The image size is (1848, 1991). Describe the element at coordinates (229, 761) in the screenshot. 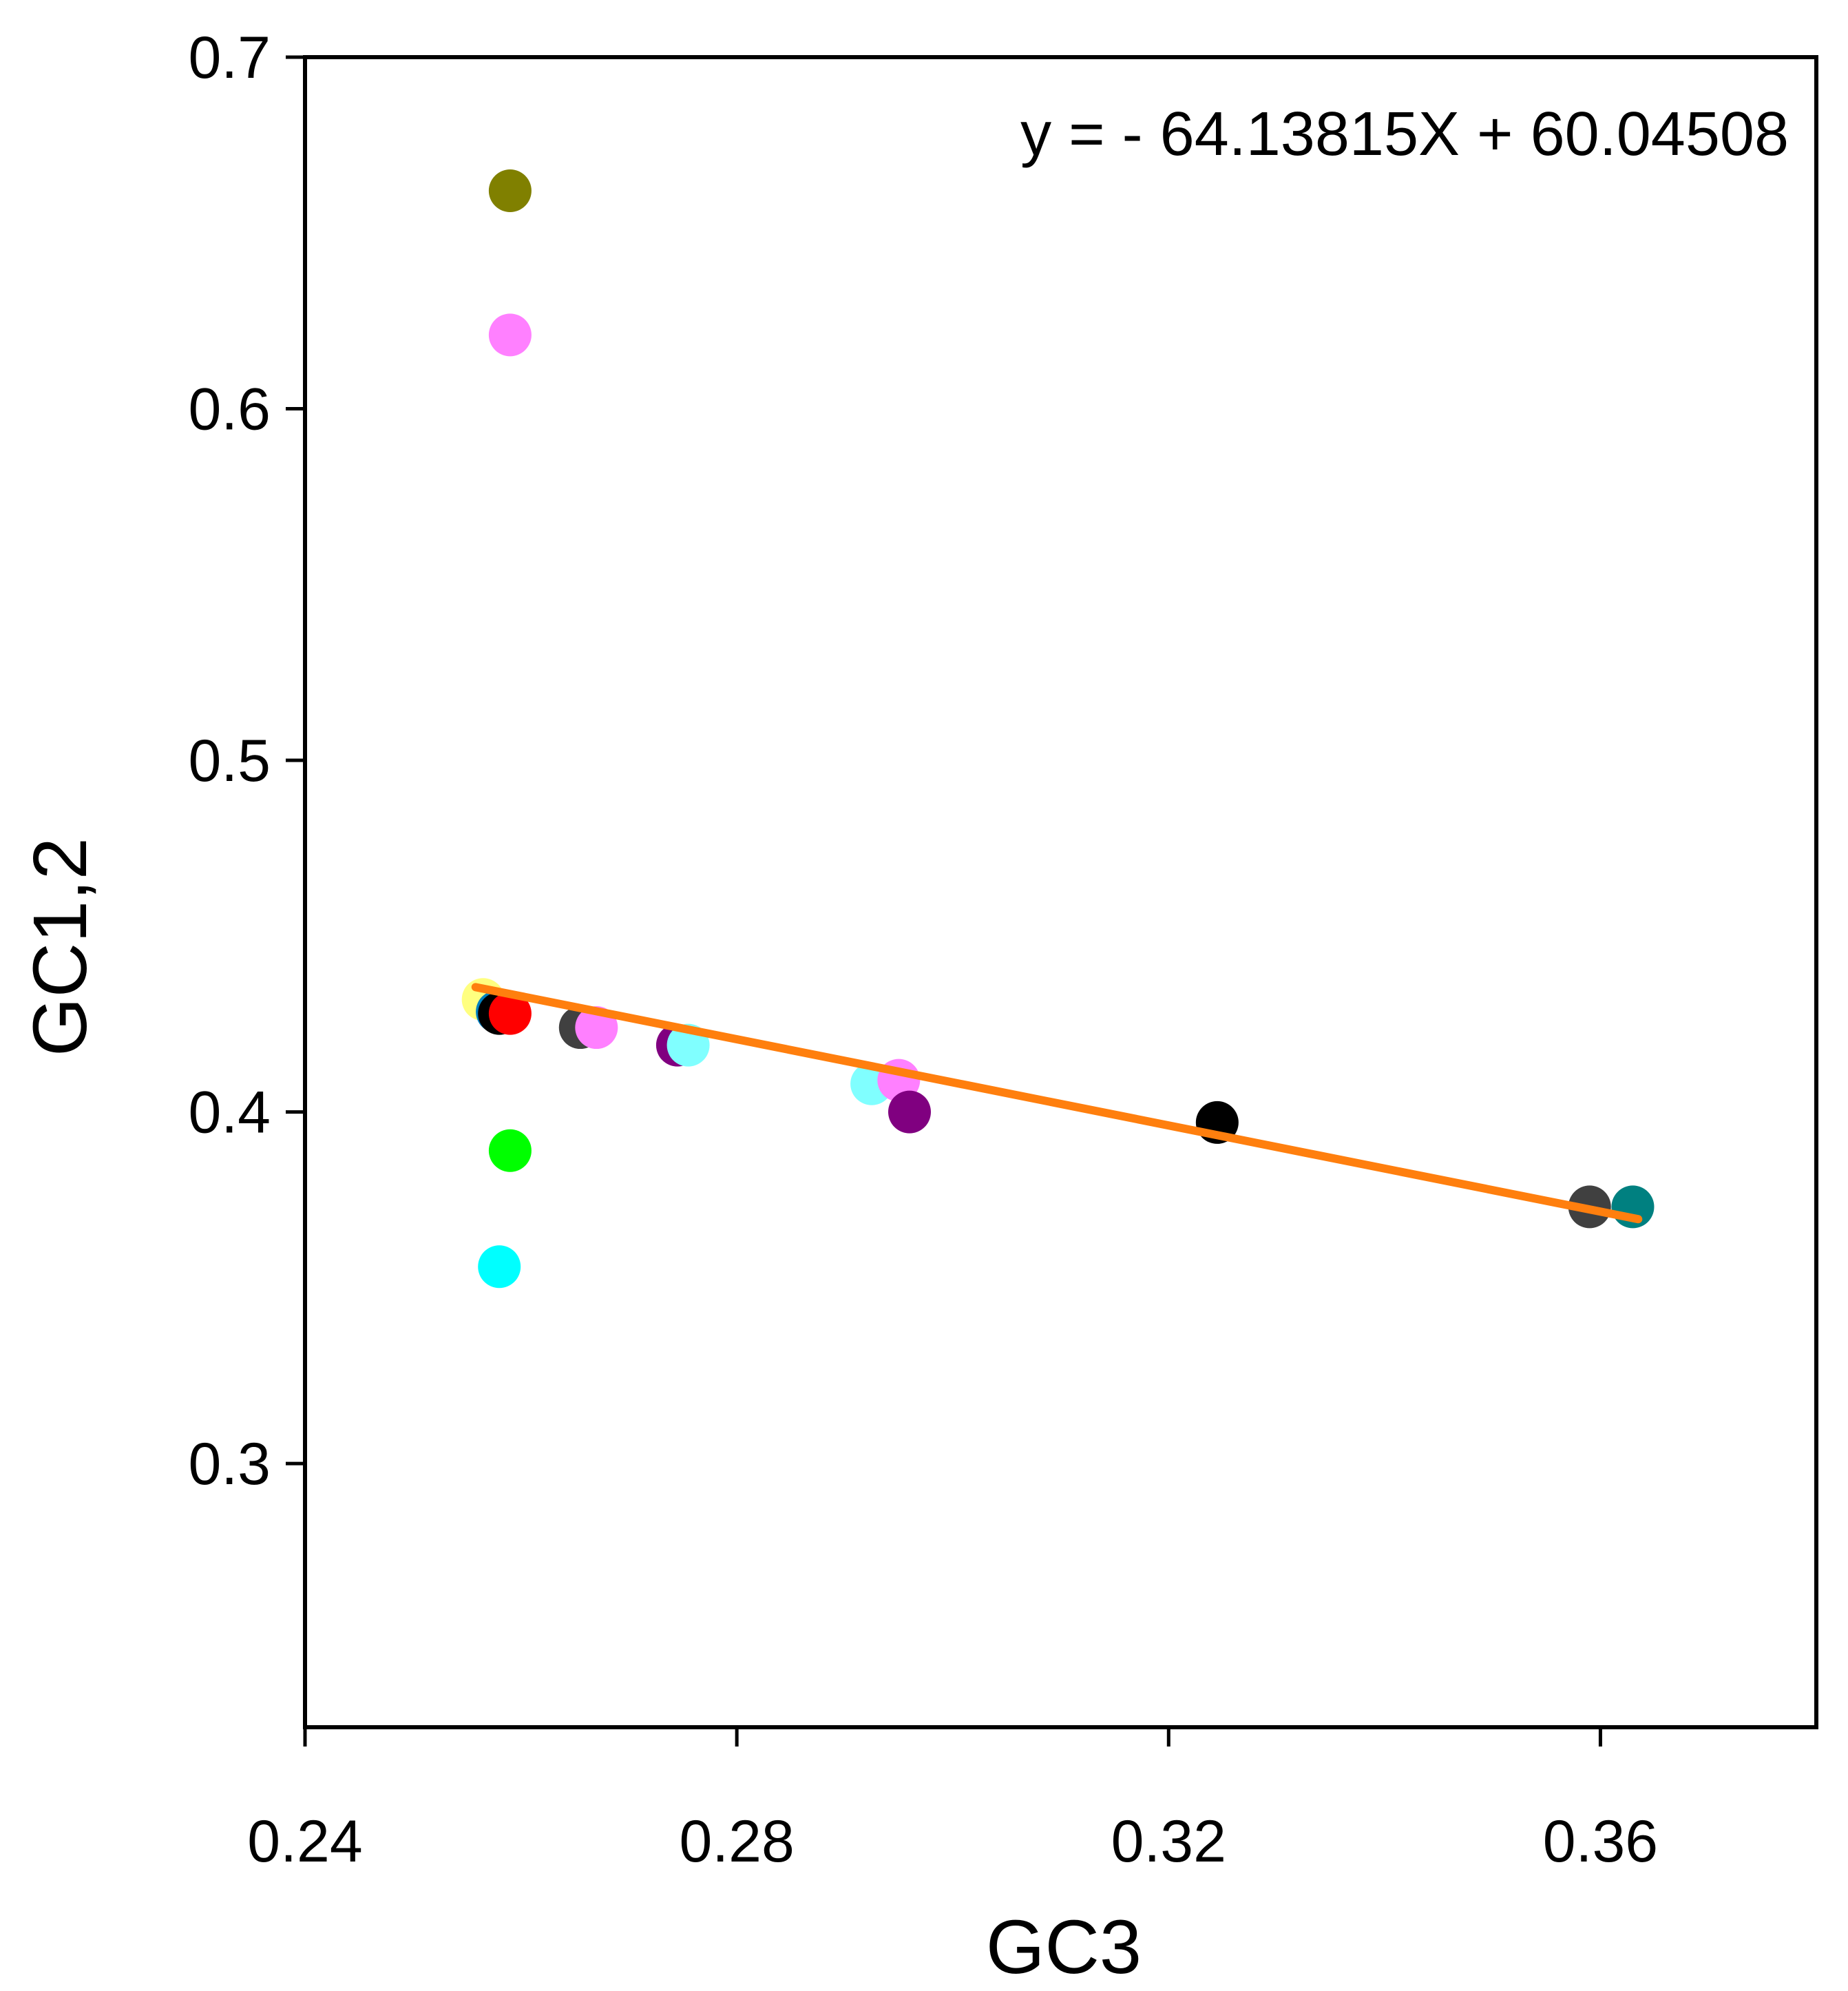

I see `y-tick-label: 0.5` at that location.